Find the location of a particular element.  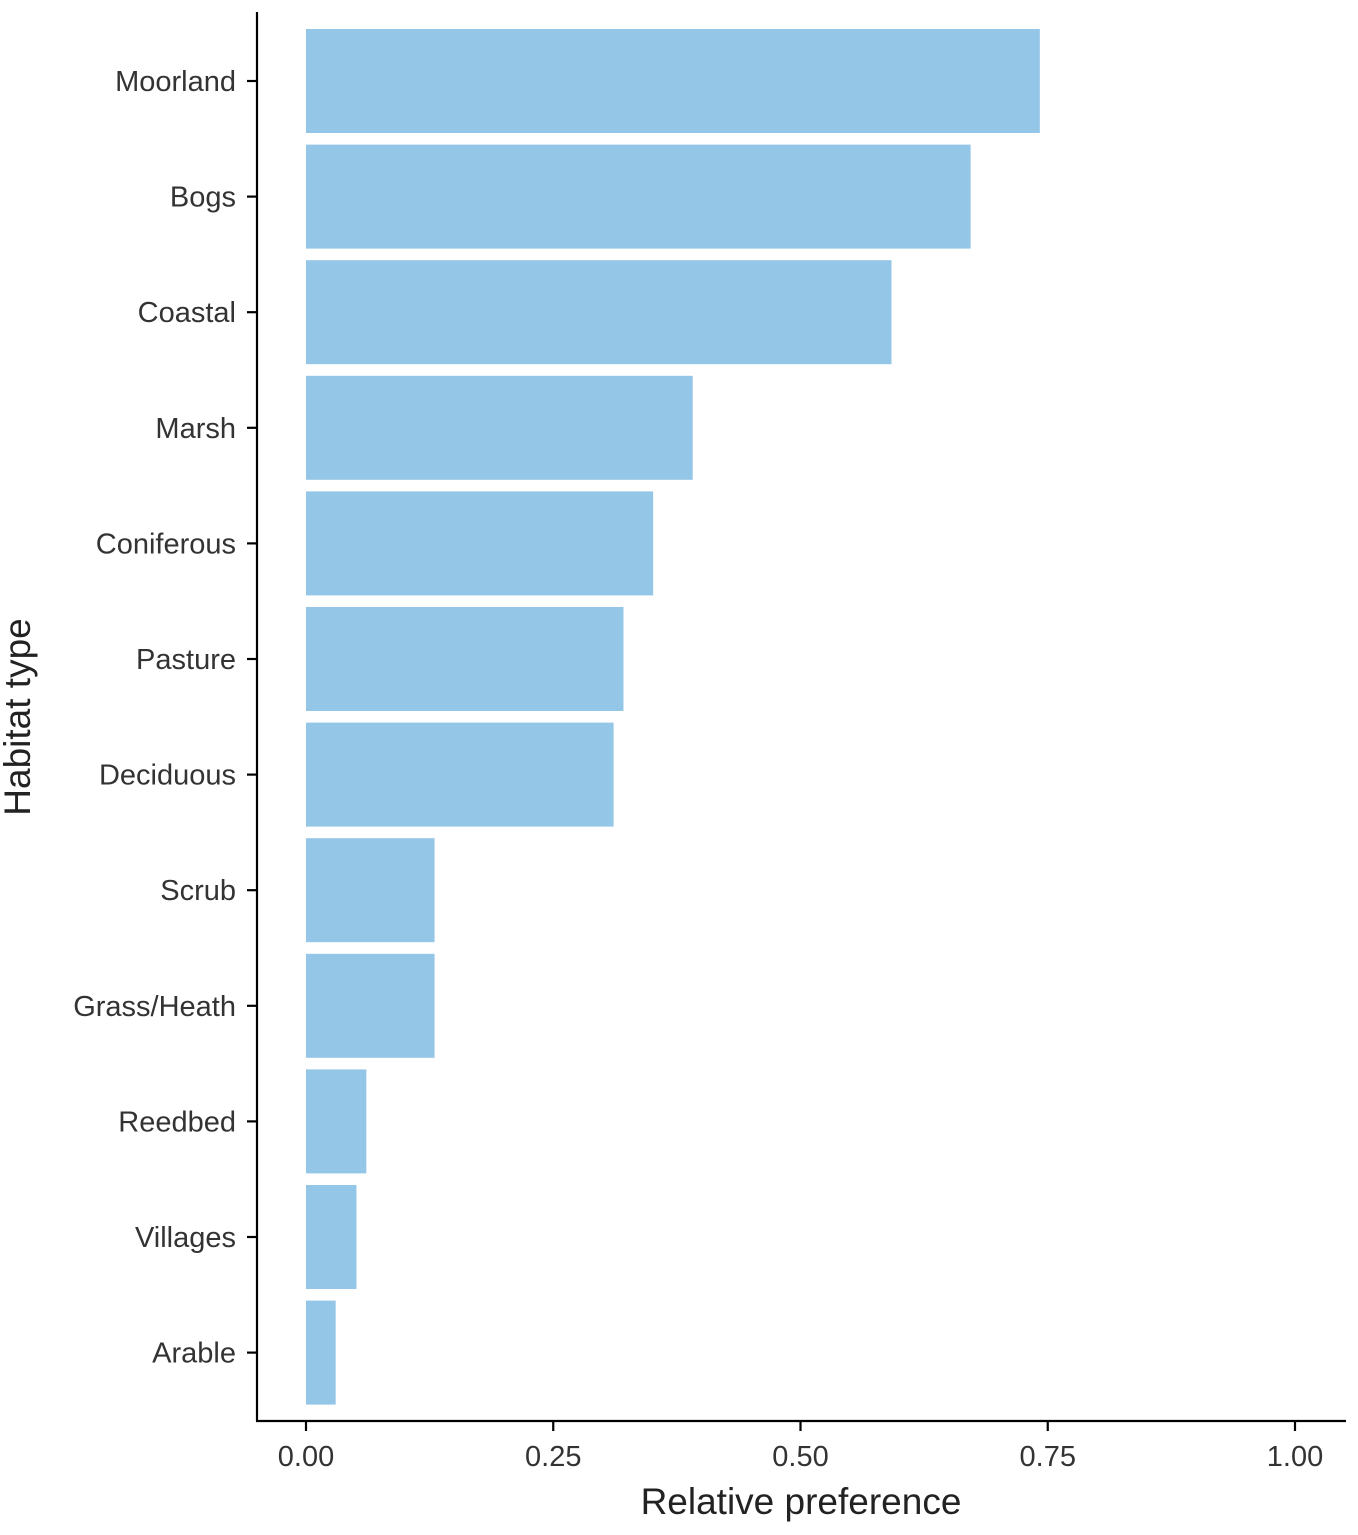

y-tick-label: Deciduous is located at coordinates (167, 776).